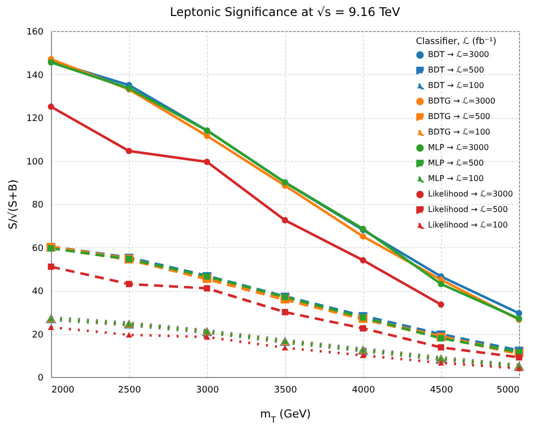  Describe the element at coordinates (38, 205) in the screenshot. I see `y-tick-label: 80` at that location.